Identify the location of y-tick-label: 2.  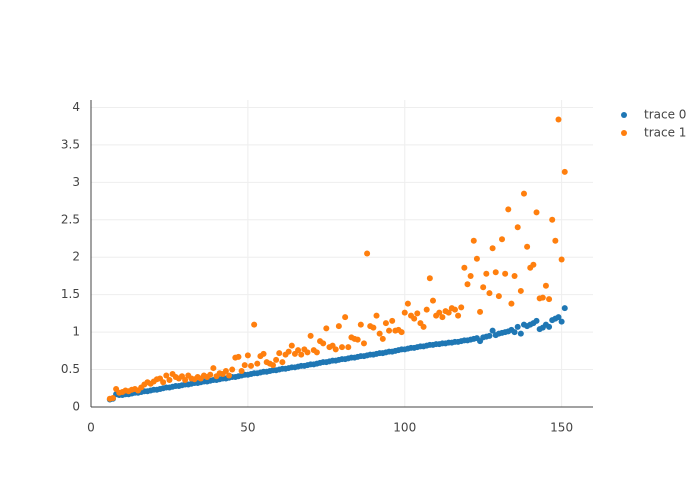
(76, 257).